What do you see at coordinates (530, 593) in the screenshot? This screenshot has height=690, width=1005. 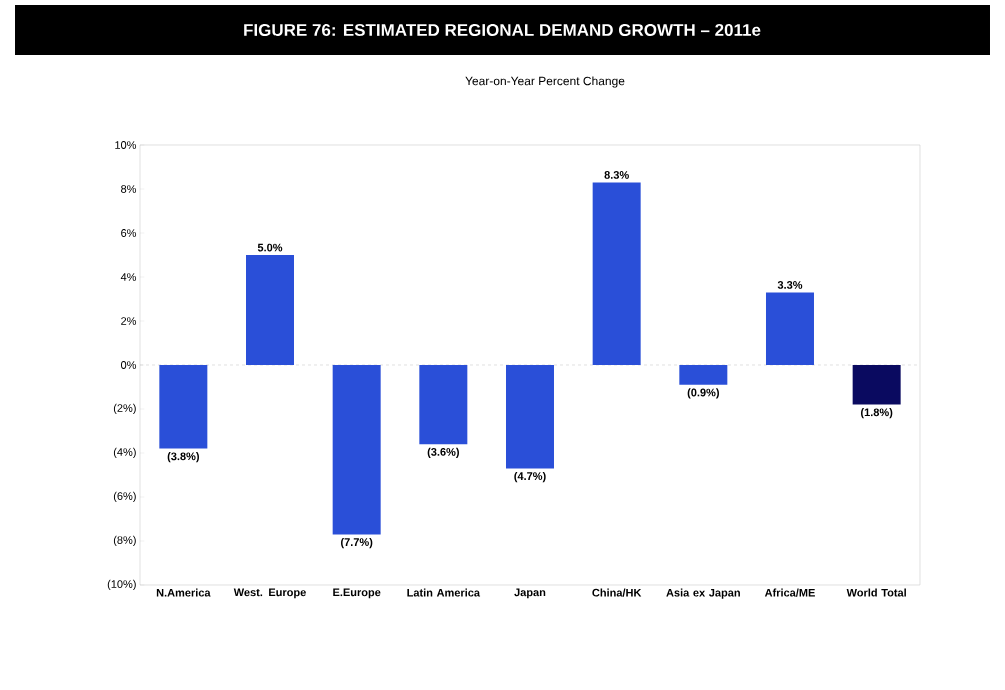 I see `x-tick-label: Japan` at bounding box center [530, 593].